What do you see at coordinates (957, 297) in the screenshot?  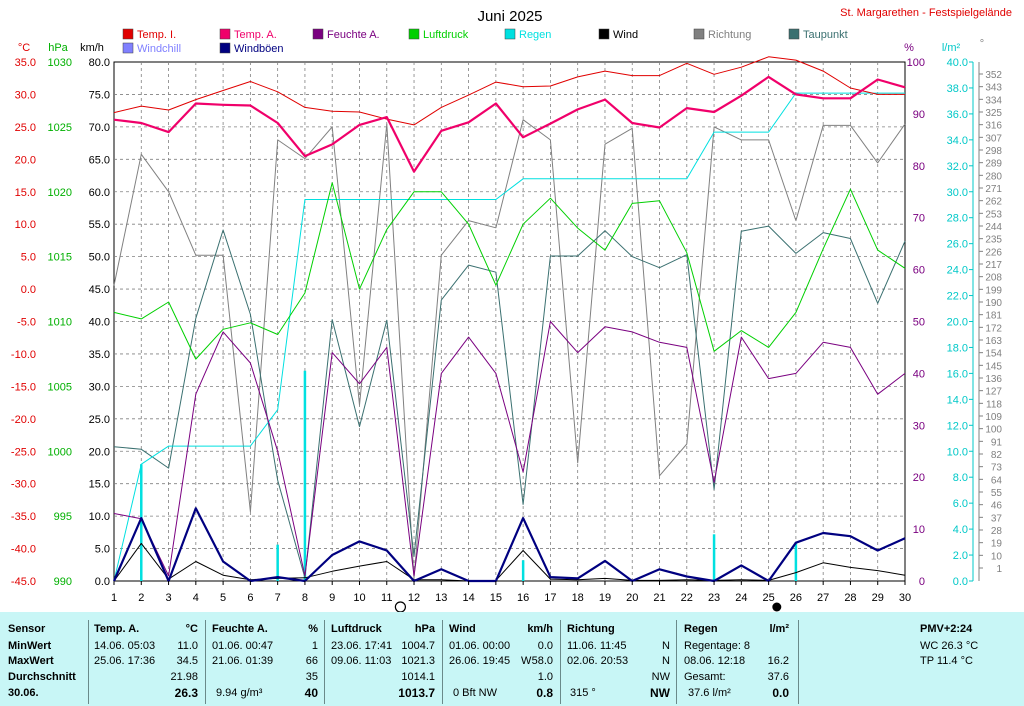 I see `rain-tick: 22.0` at bounding box center [957, 297].